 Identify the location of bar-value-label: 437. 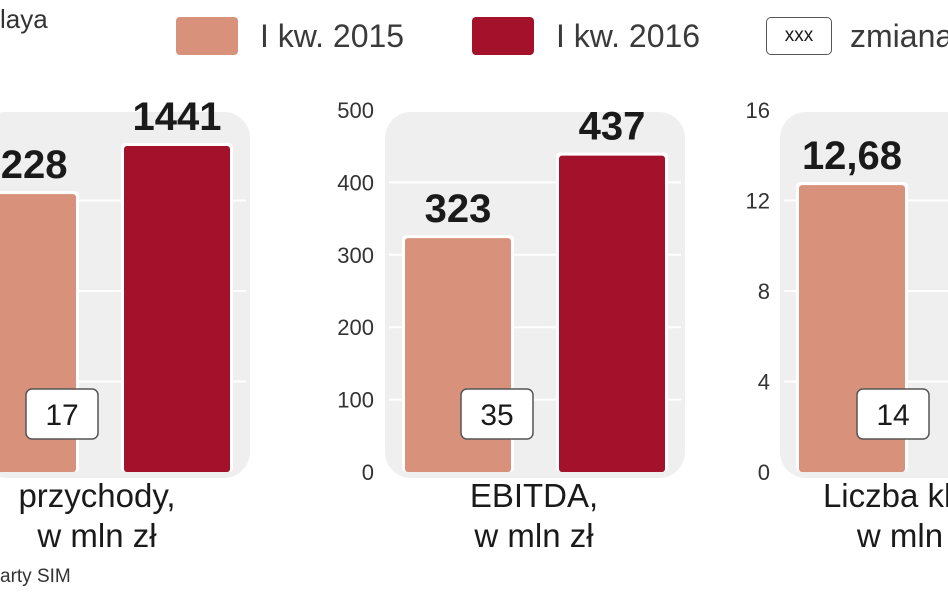
(612, 127).